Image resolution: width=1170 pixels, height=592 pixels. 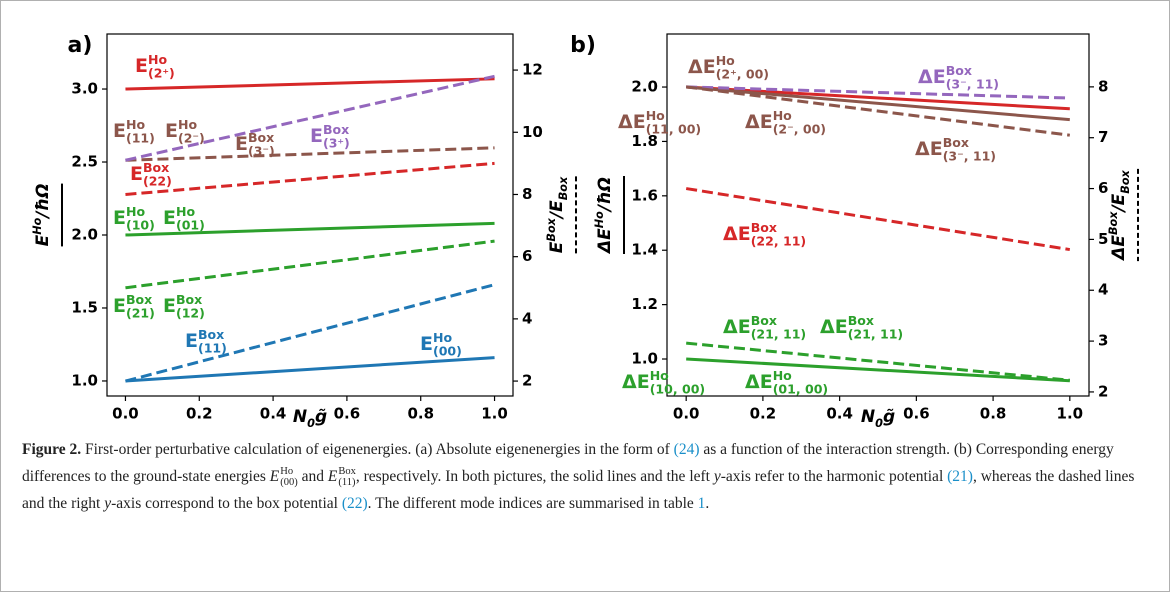 I want to click on caption-link: (21), so click(x=960, y=476).